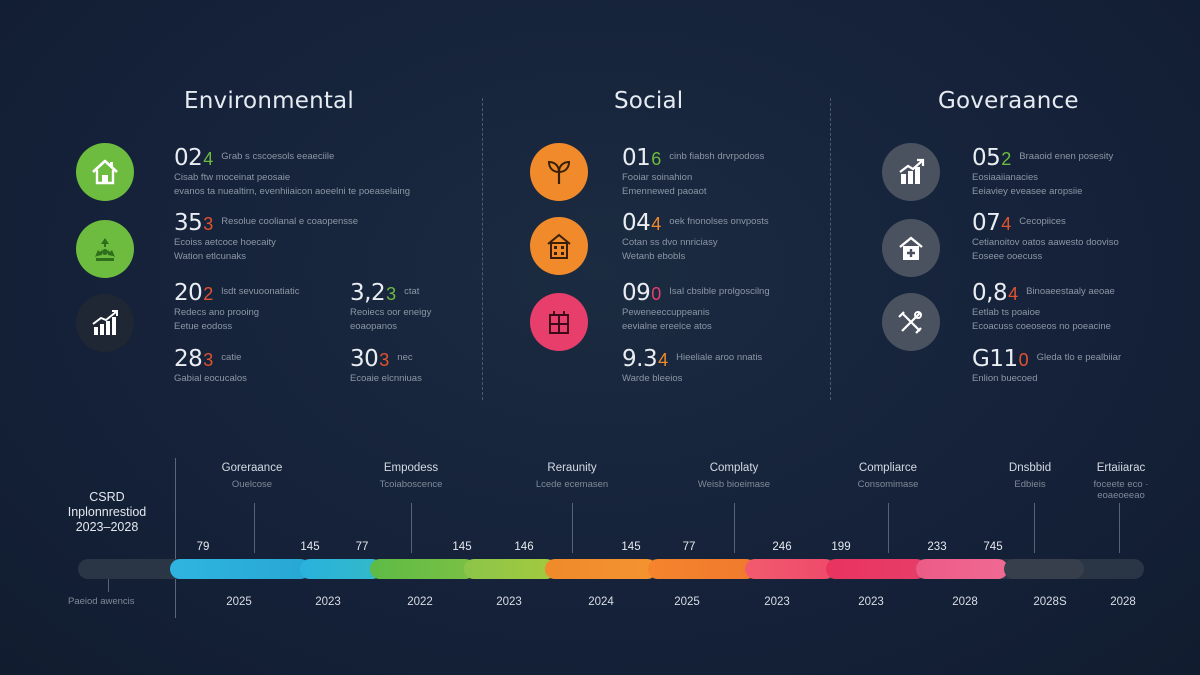 This screenshot has width=1200, height=675. What do you see at coordinates (1121, 468) in the screenshot?
I see `heading-title: Ertaiiarac` at bounding box center [1121, 468].